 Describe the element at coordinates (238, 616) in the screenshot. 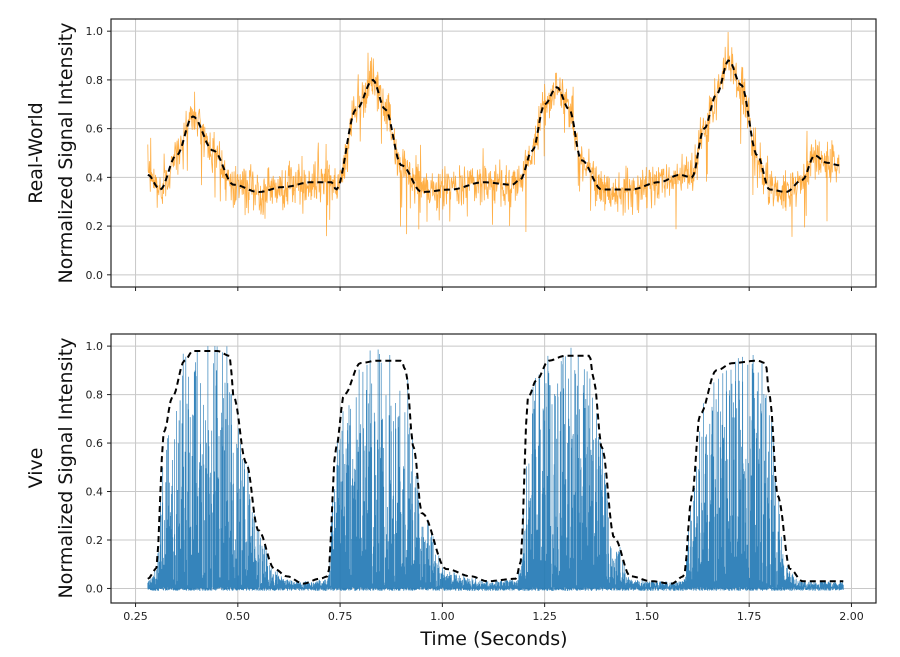

I see `x-tick-label: 0.50` at that location.